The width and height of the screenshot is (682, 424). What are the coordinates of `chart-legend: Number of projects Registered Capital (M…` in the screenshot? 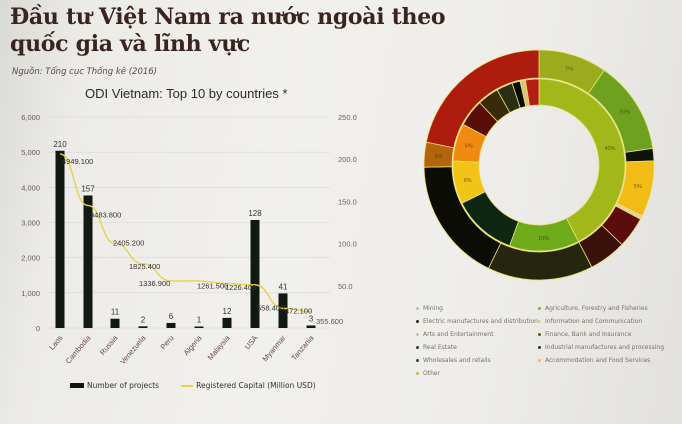 It's located at (193, 385).